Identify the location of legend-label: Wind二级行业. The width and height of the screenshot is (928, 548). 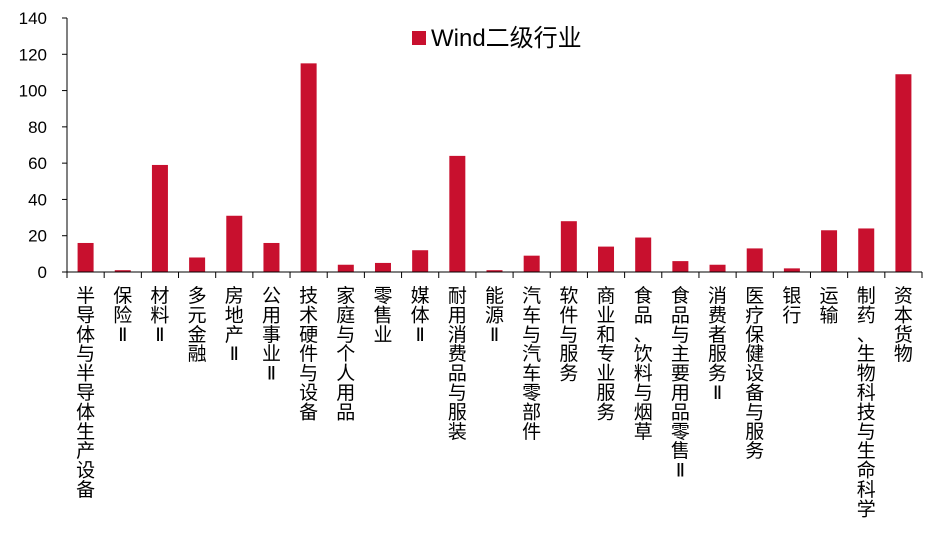
(506, 38).